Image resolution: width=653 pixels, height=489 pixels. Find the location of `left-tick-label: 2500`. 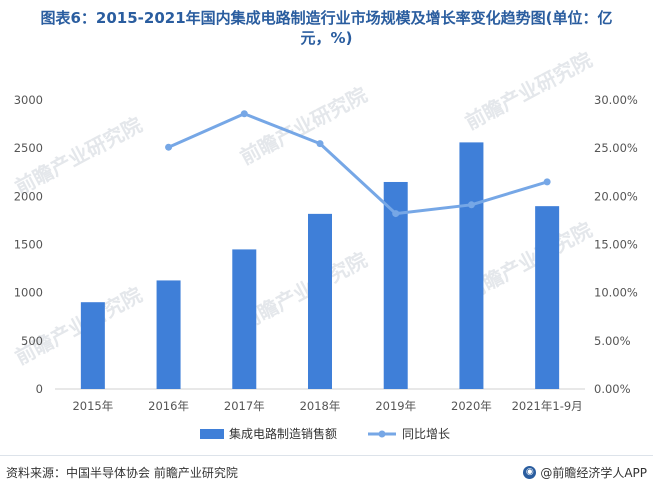

left-tick-label: 2500 is located at coordinates (28, 148).